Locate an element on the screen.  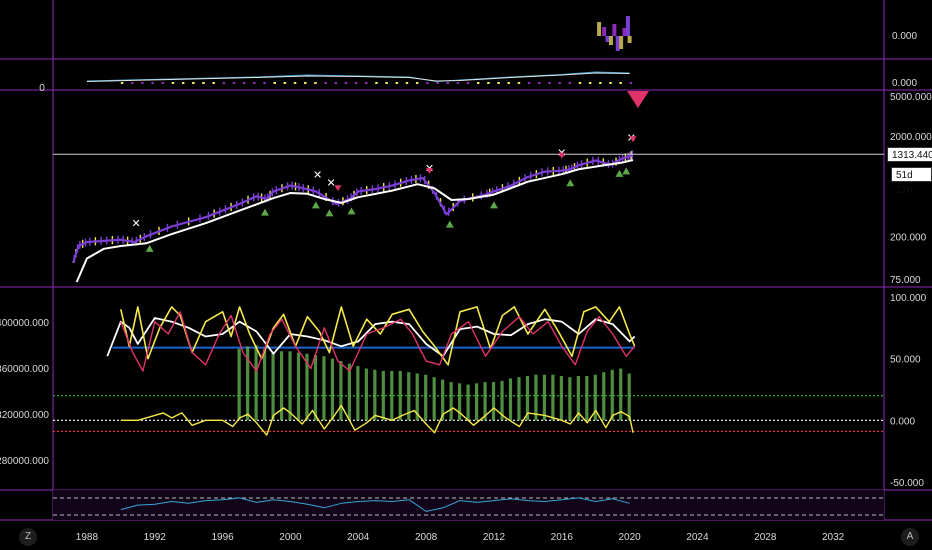
price-y-tick: 200.000 is located at coordinates (908, 237).